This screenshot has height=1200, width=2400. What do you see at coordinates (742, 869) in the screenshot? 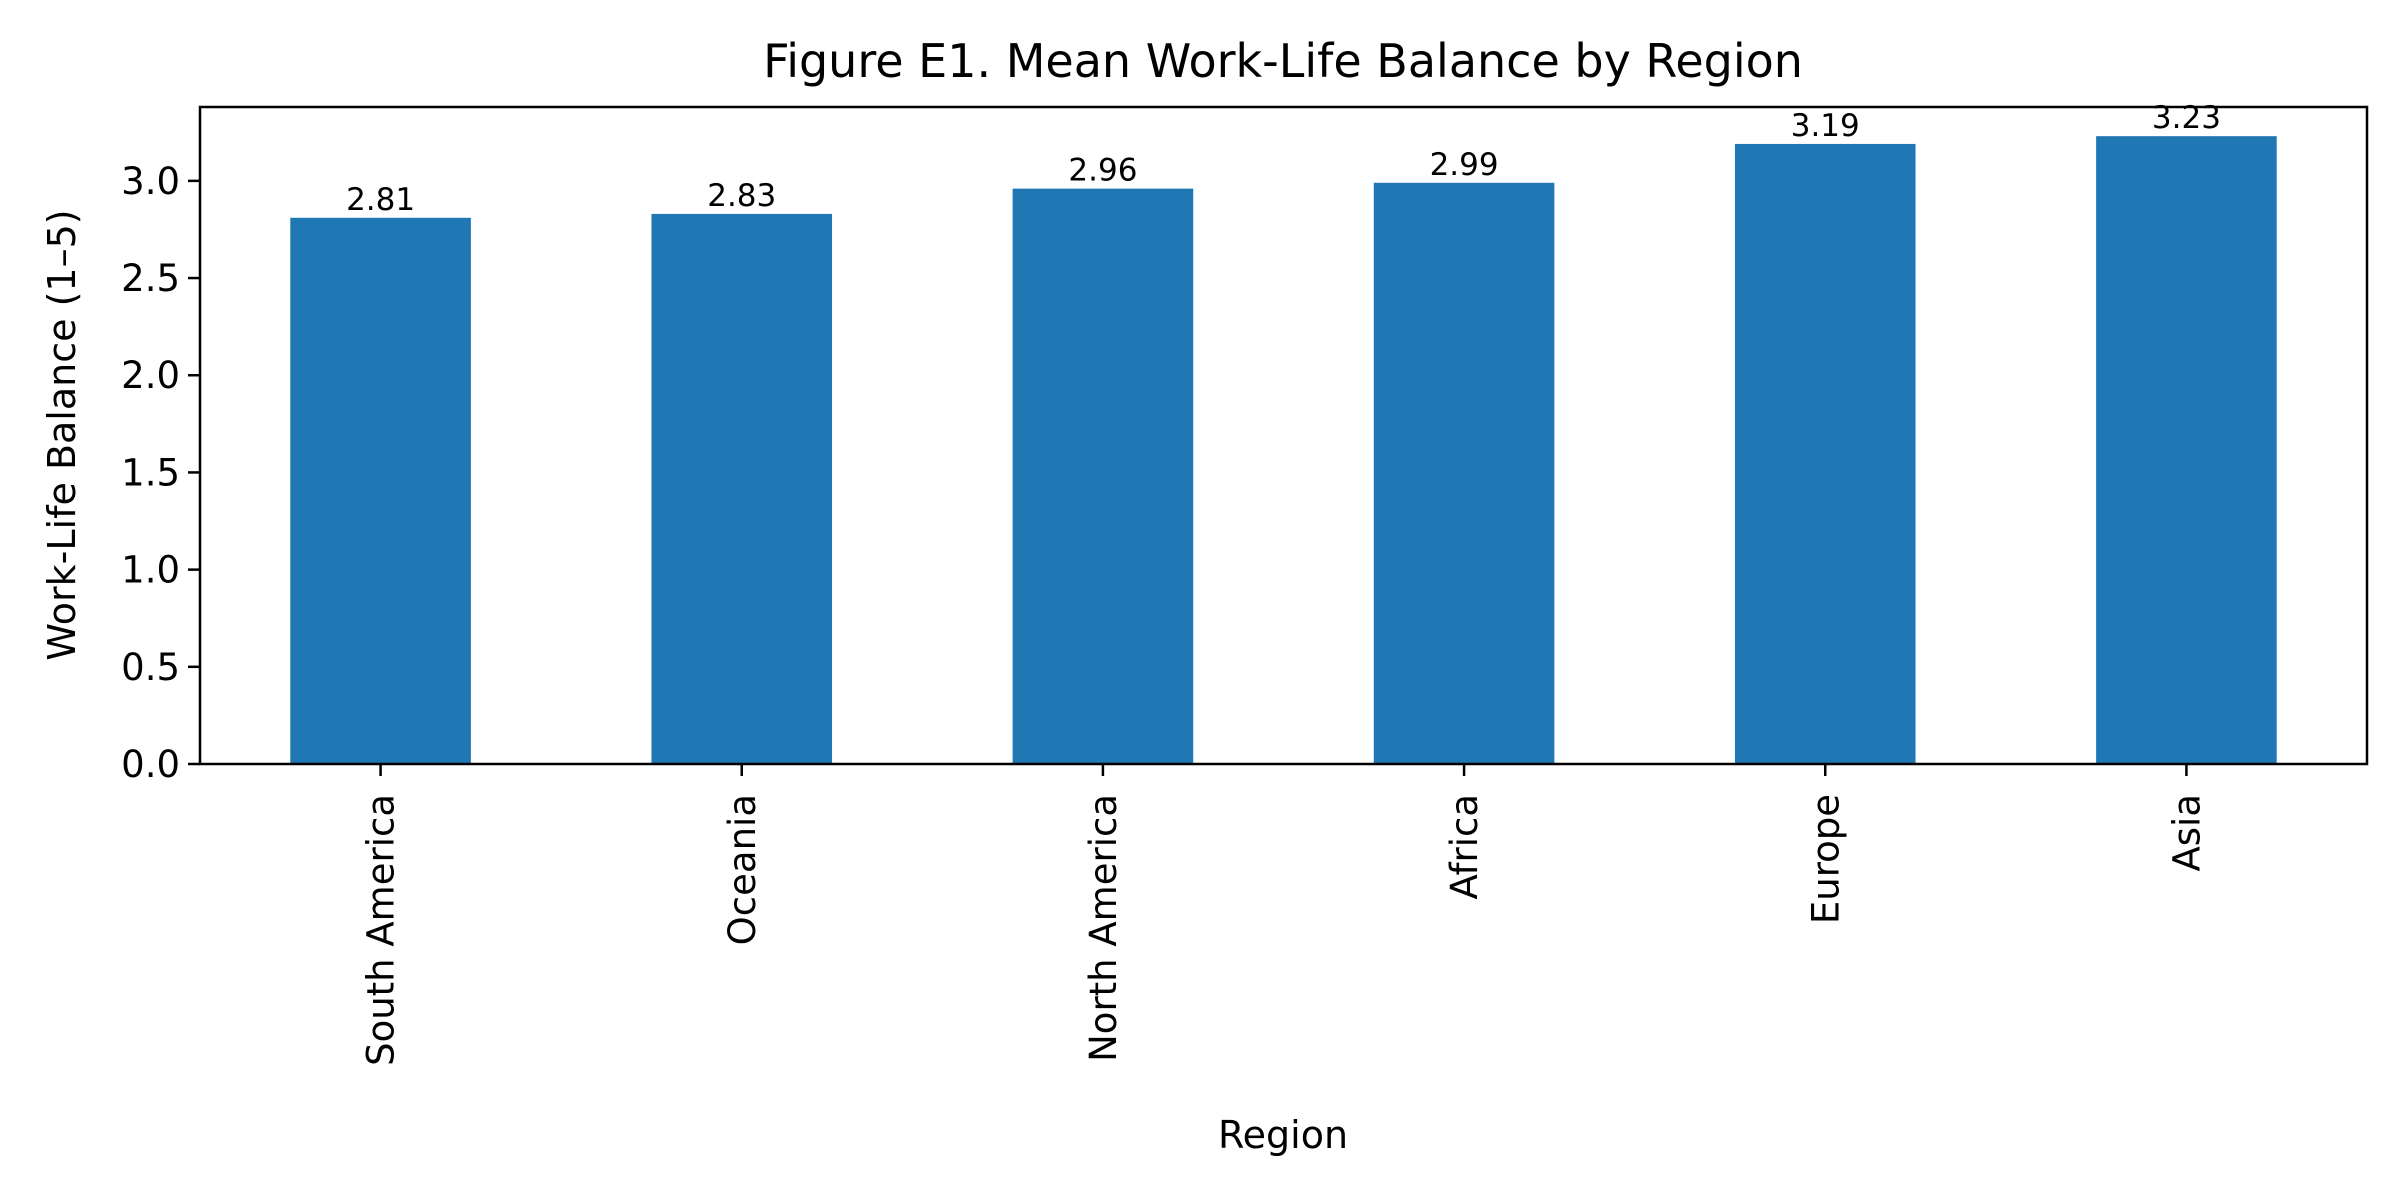
I see `x-tick-label: Oceania` at bounding box center [742, 869].